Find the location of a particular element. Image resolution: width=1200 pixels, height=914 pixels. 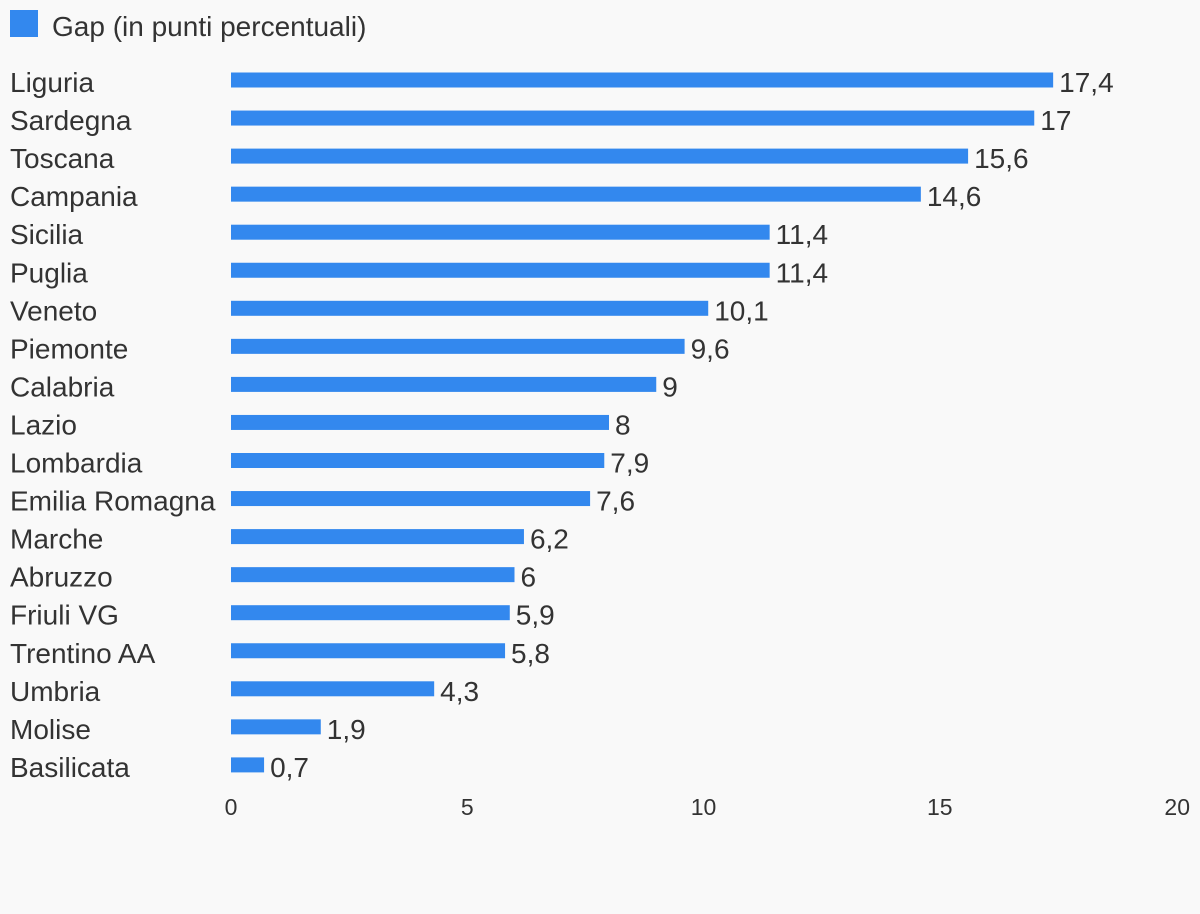

legend-swatch is located at coordinates (24, 23).